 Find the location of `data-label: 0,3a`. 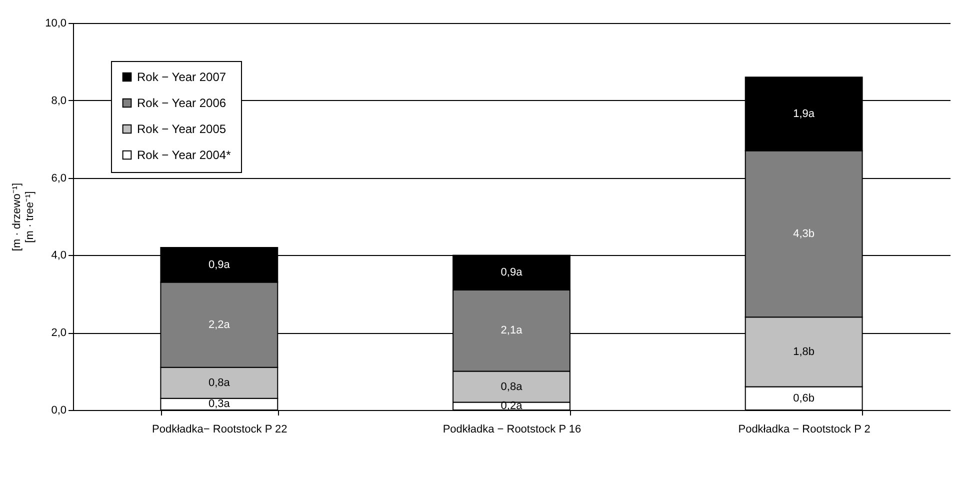

data-label: 0,3a is located at coordinates (219, 404).